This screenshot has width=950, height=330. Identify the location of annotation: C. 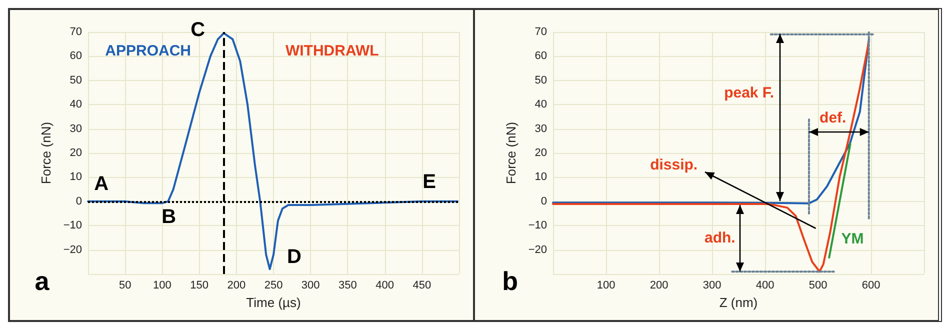
(198, 29).